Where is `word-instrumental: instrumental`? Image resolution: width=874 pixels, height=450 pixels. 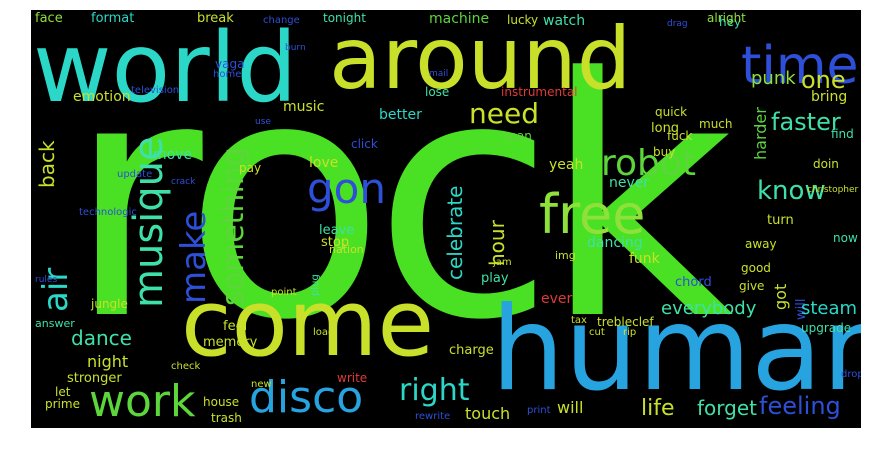
word-instrumental: instrumental is located at coordinates (539, 92).